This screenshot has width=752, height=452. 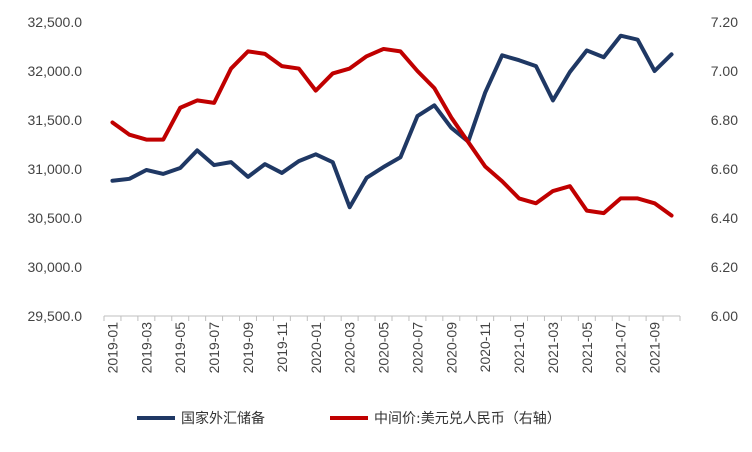 What do you see at coordinates (724, 71) in the screenshot?
I see `right-y-tick-label: 7.00` at bounding box center [724, 71].